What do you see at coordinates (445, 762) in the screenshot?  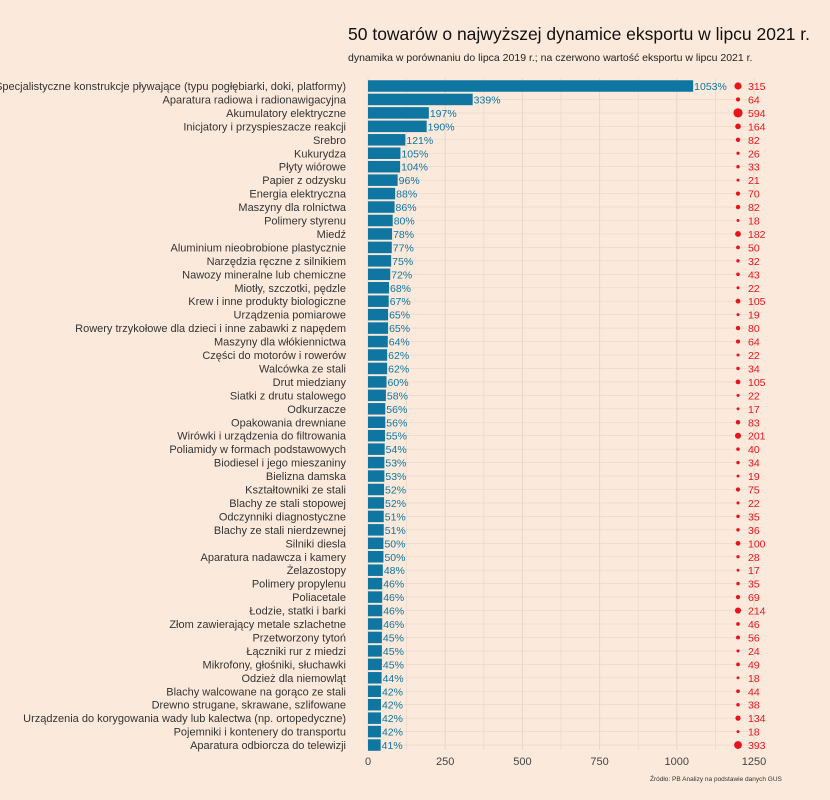 I see `x-tick-label: 250` at bounding box center [445, 762].